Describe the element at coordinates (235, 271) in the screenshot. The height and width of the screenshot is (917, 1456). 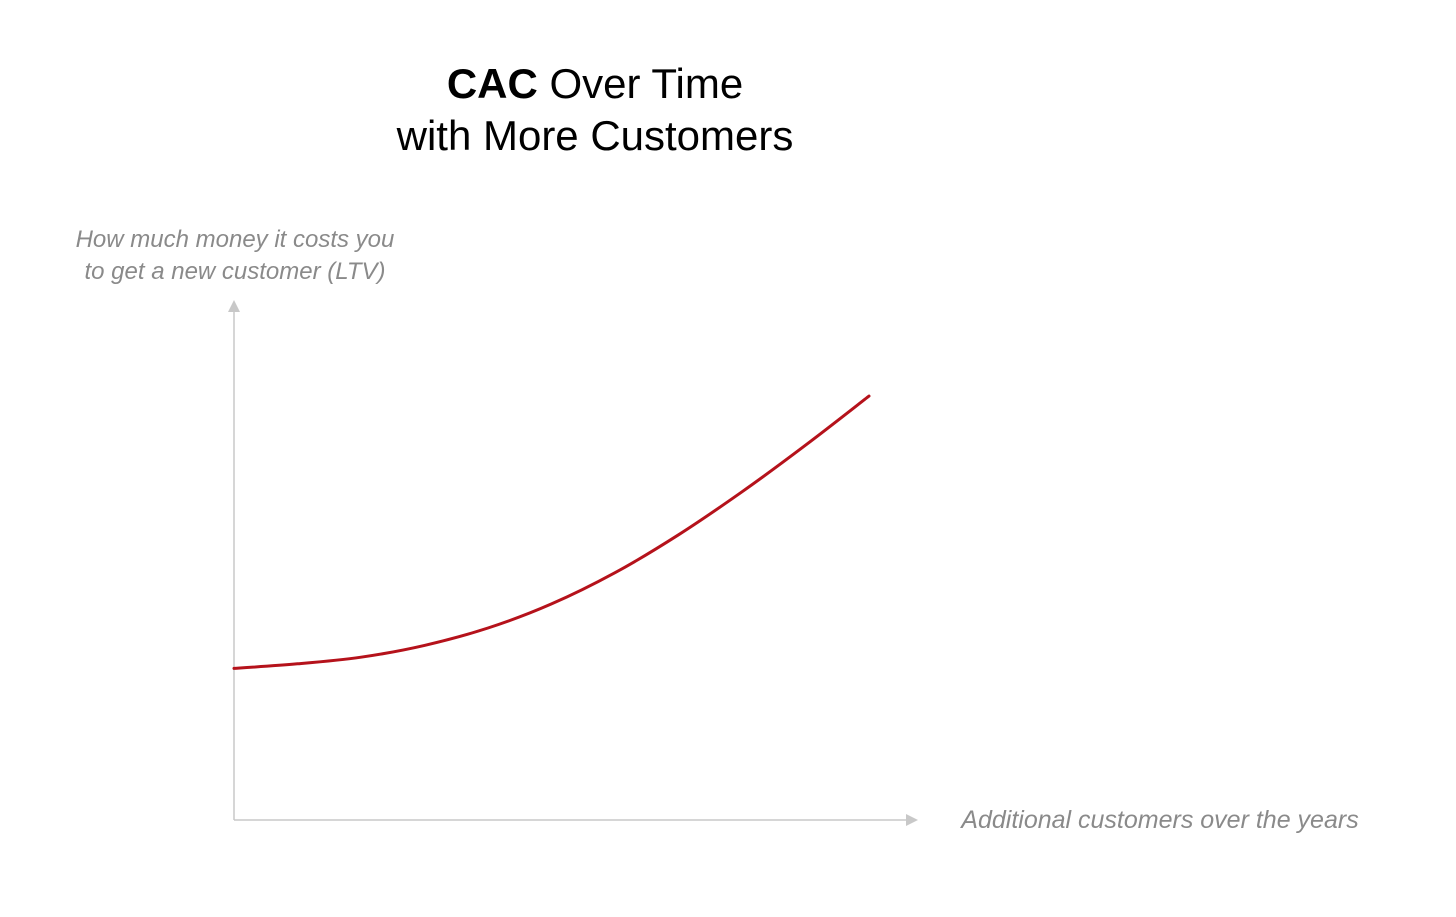
I see `y-axis-label-line-2: to get a new customer (LTV)` at that location.